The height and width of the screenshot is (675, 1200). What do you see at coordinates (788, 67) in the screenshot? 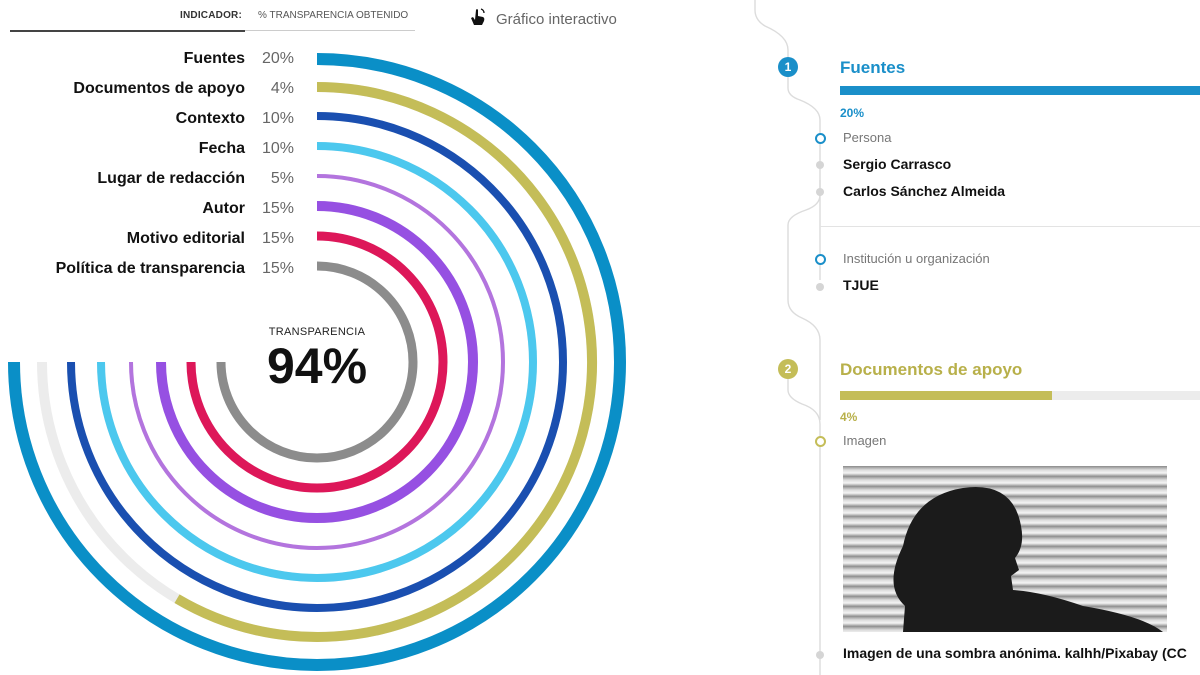
I see `section-number-fuentes: 1` at bounding box center [788, 67].